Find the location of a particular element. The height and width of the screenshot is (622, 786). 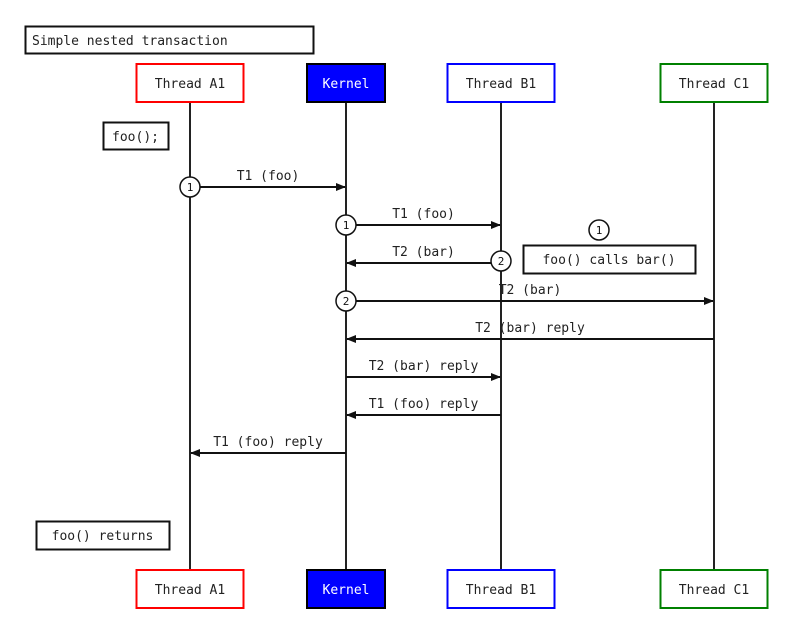

message-k-to-b1: T1 (foo) 1 is located at coordinates (418, 221).